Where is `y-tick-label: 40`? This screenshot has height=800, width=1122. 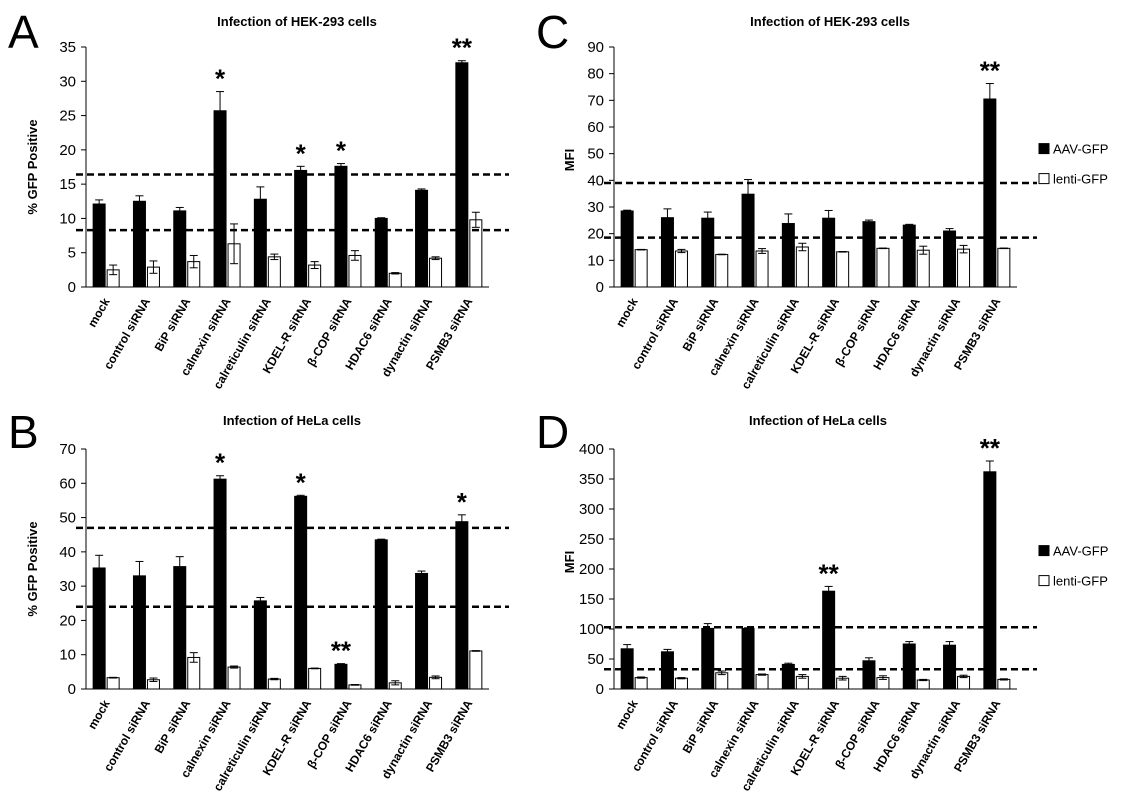
y-tick-label: 40 is located at coordinates (595, 180).